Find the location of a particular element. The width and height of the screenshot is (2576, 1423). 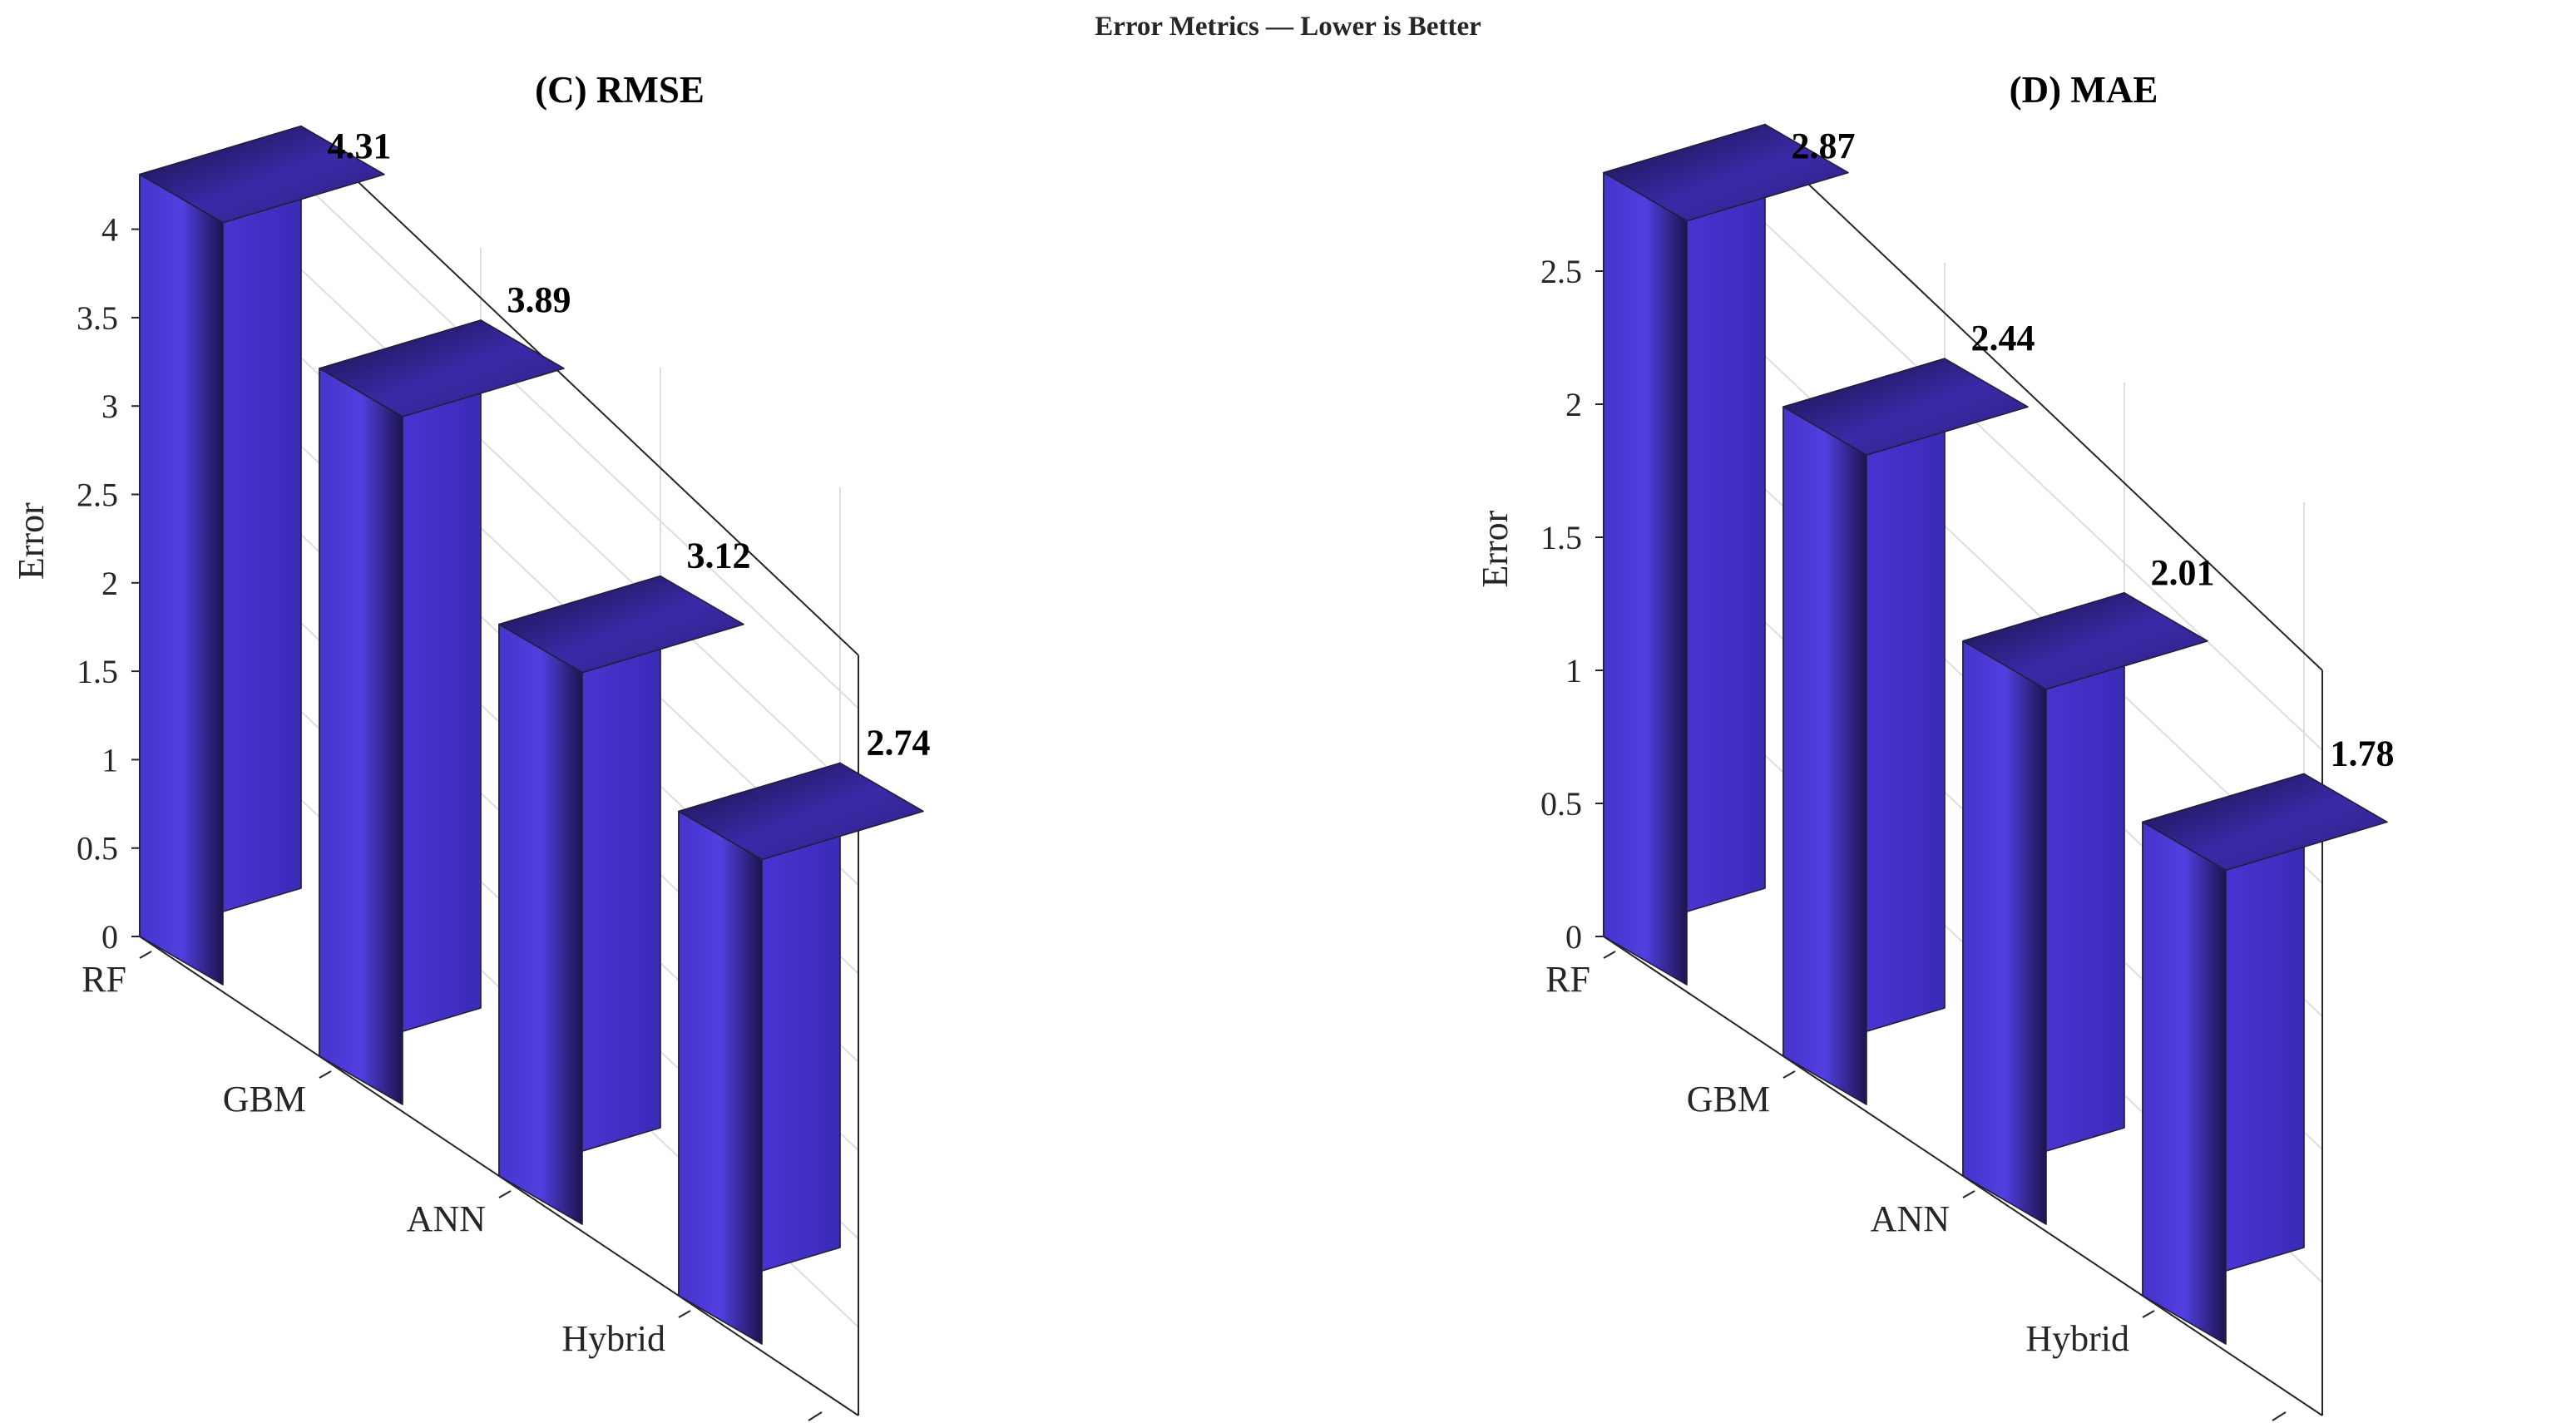

figure-title: Error Metrics — Lower is Better is located at coordinates (1288, 27).